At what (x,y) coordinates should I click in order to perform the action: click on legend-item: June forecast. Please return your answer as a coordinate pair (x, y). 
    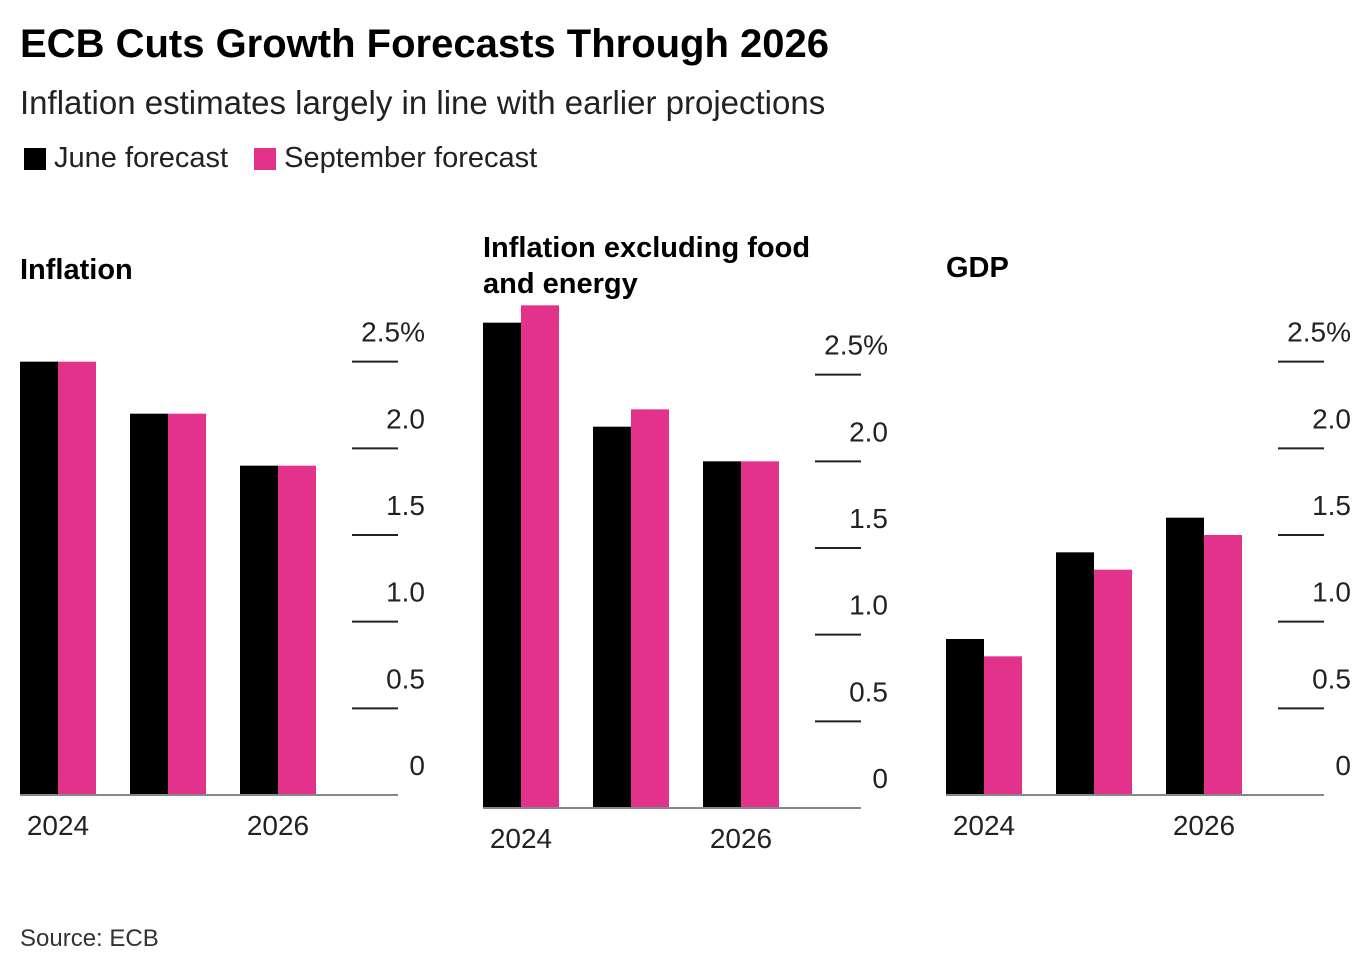
    Looking at the image, I should click on (126, 158).